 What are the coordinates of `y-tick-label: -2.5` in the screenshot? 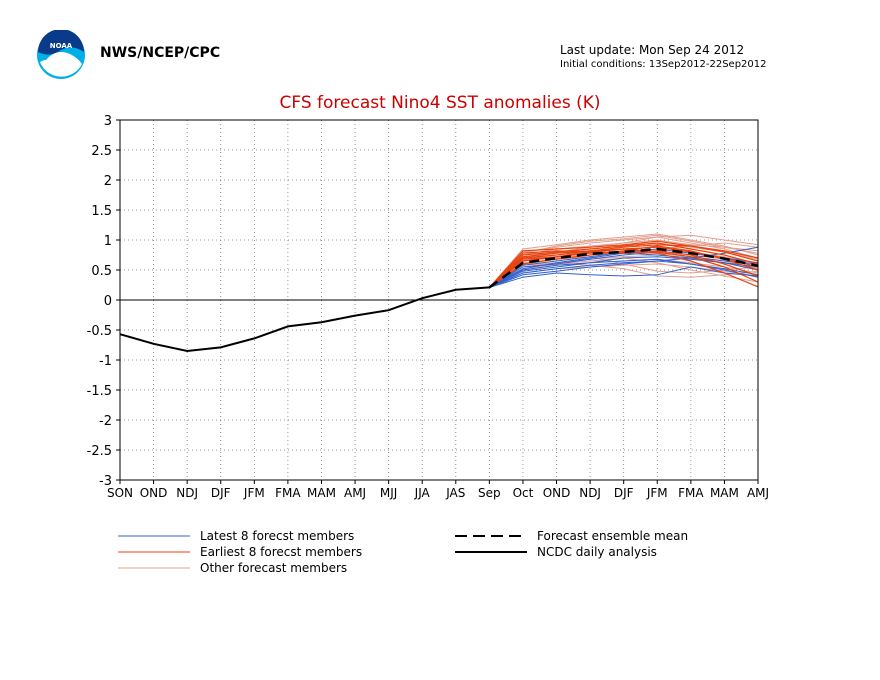 It's located at (99, 451).